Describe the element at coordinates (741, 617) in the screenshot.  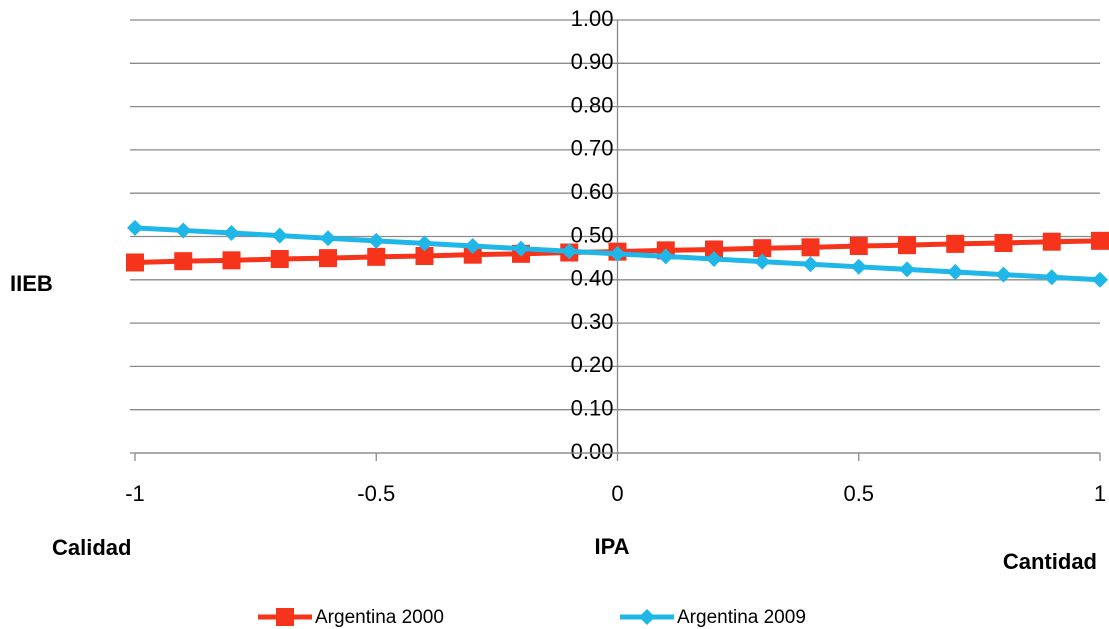
I see `legend-label: Argentina 2009` at that location.